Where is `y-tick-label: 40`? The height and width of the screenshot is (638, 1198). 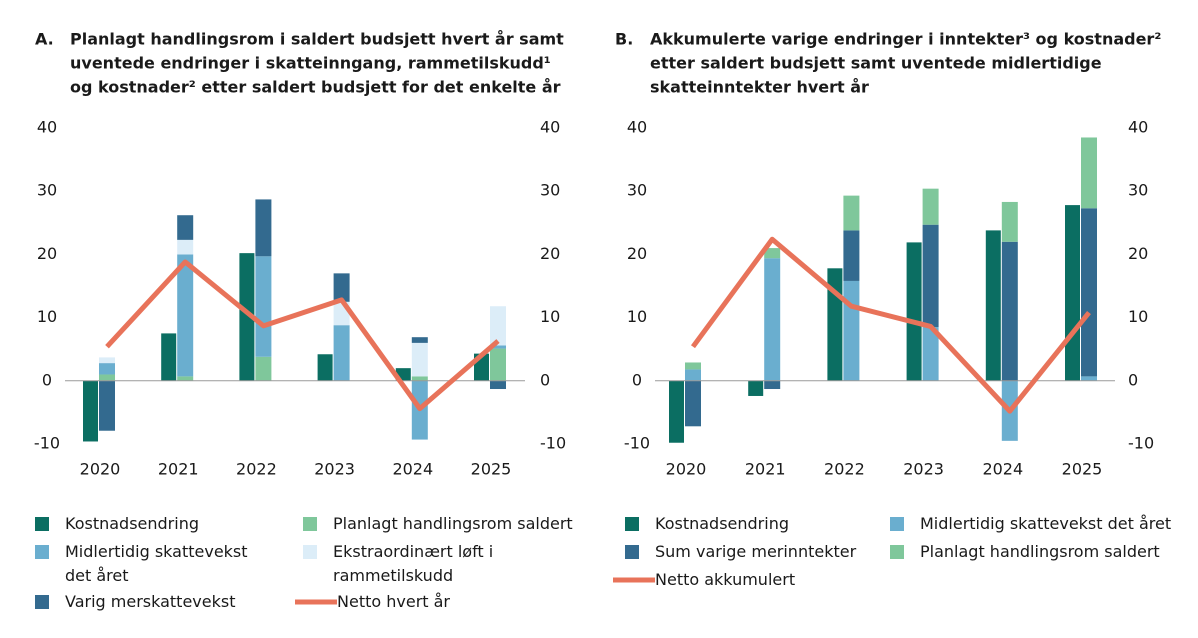
y-tick-label: 40 is located at coordinates (637, 127).